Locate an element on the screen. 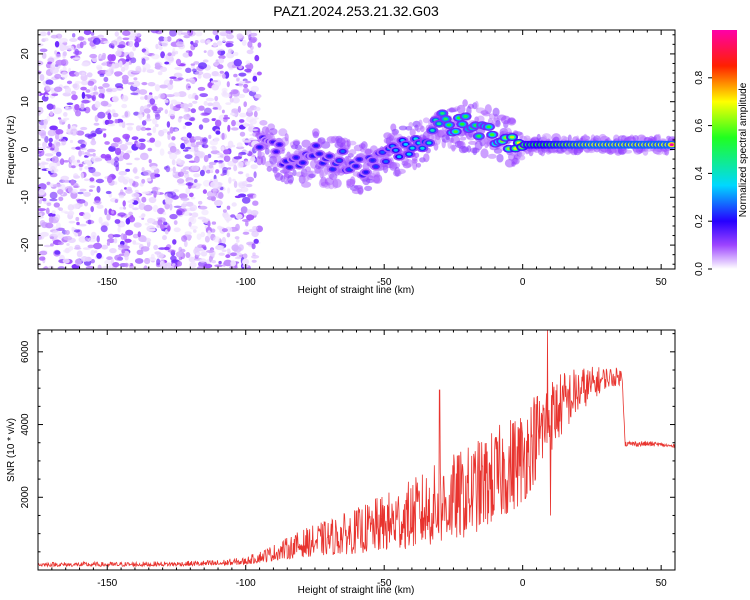 Image resolution: width=750 pixels, height=600 pixels. top-y-axis-label: Frequency (Hz) is located at coordinates (11, 150).